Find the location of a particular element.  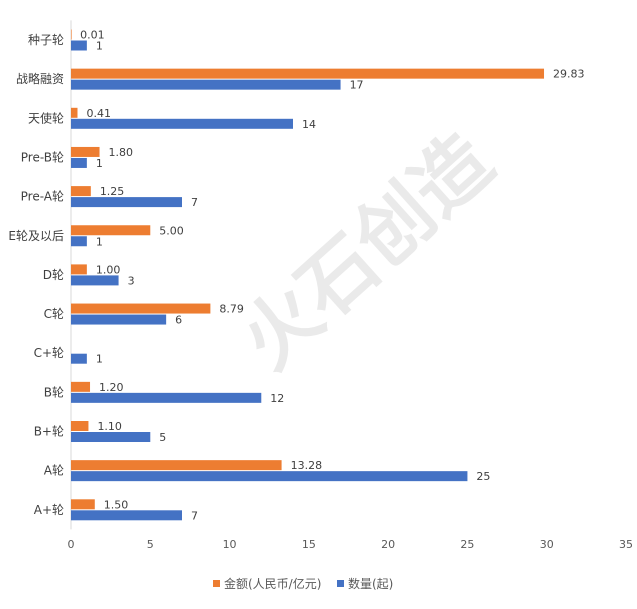

data-label-count: 5 is located at coordinates (162, 437).